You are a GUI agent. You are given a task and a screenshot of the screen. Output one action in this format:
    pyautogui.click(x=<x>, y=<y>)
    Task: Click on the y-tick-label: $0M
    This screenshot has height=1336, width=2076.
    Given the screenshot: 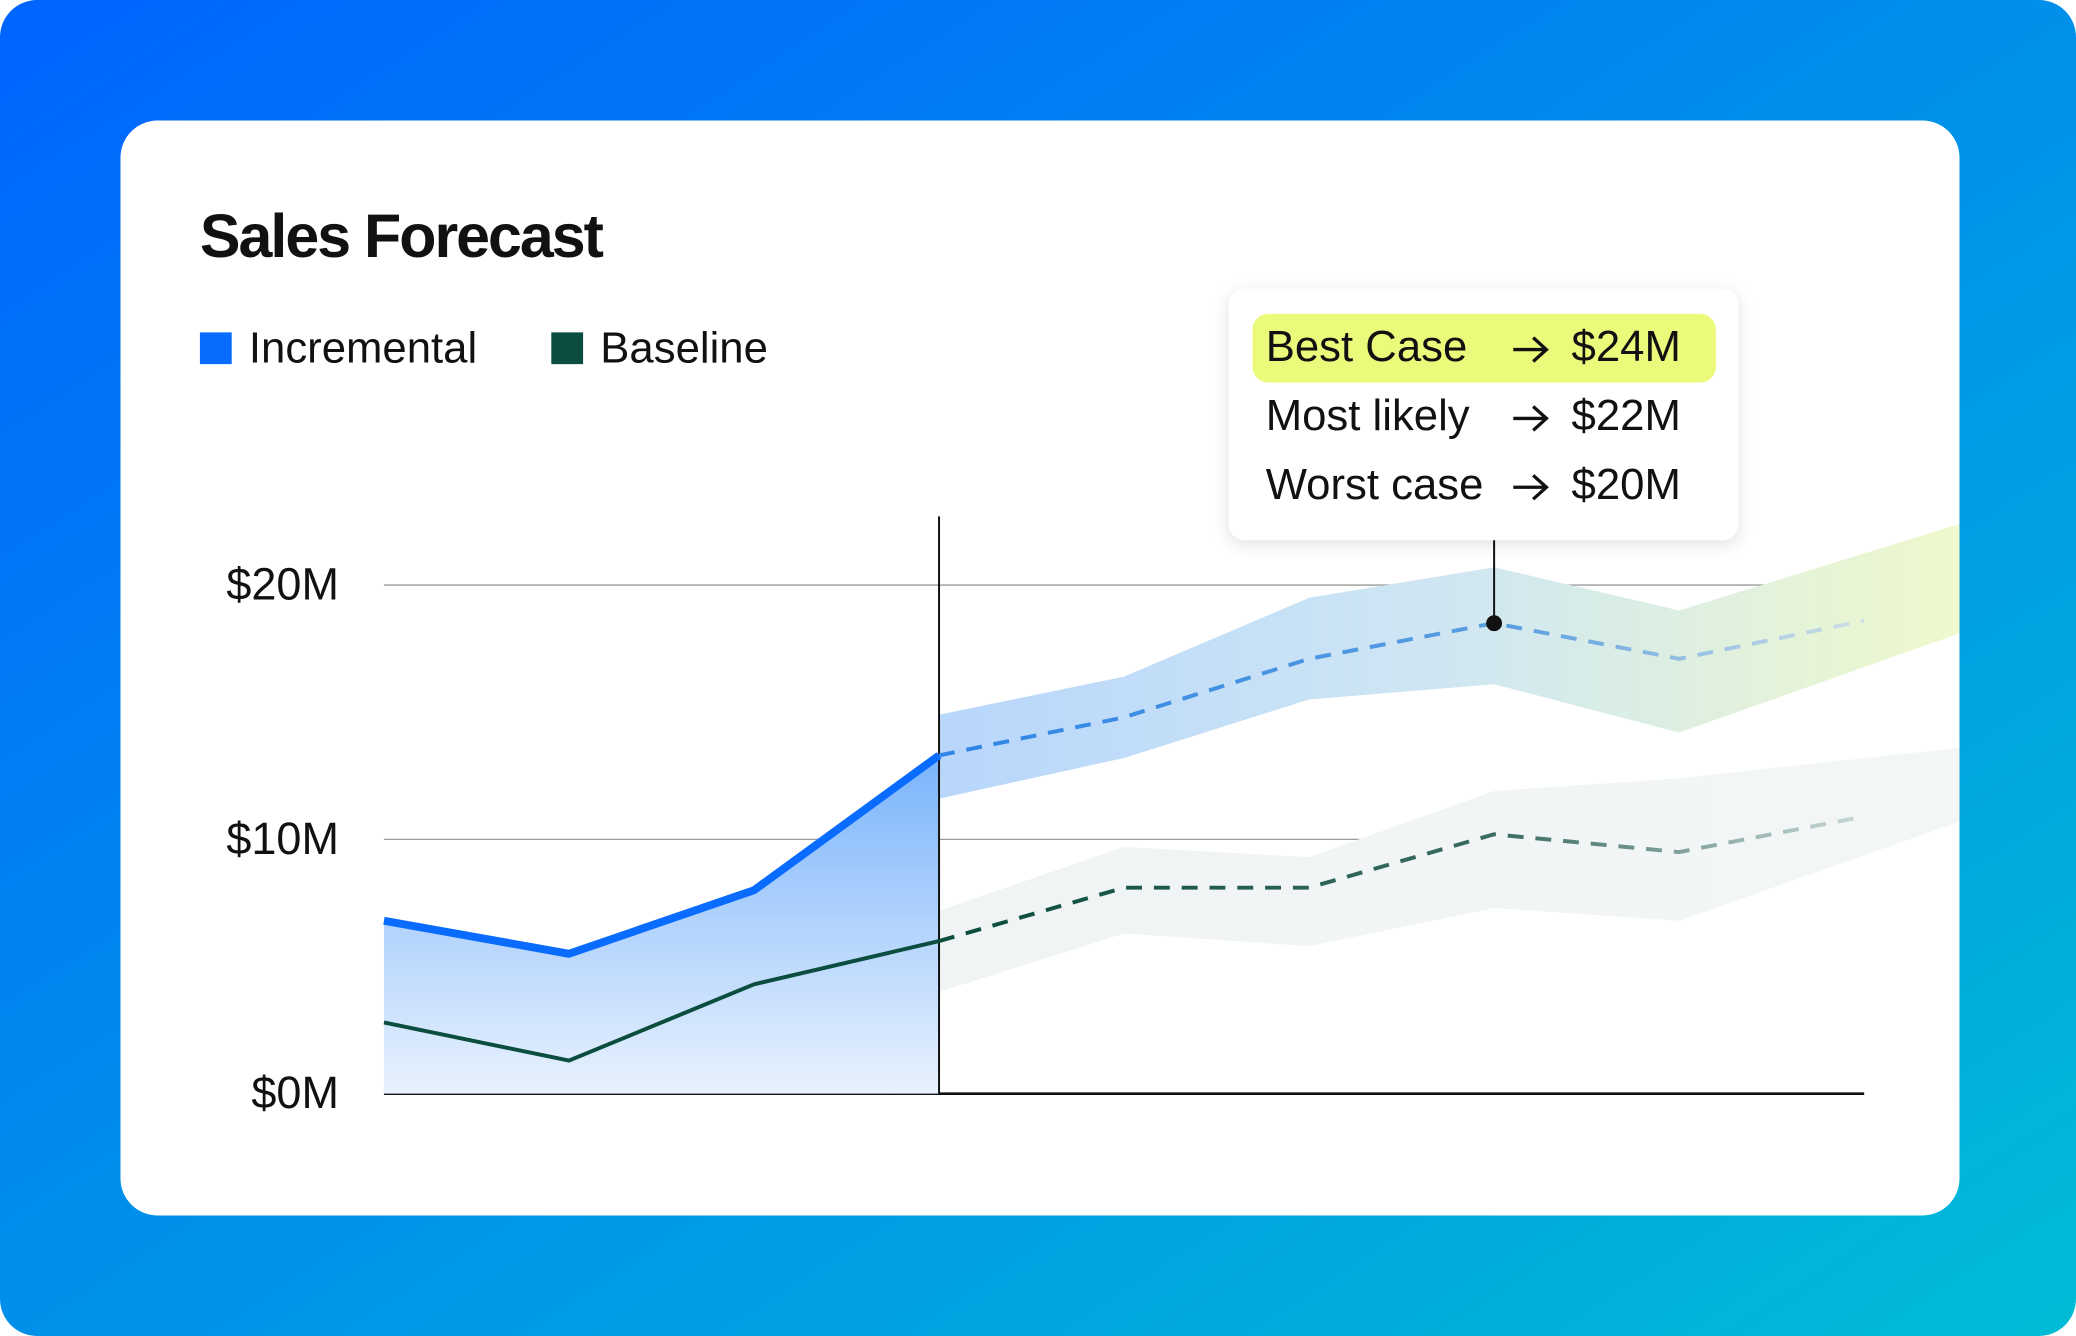 What is the action you would take?
    pyautogui.click(x=295, y=1092)
    